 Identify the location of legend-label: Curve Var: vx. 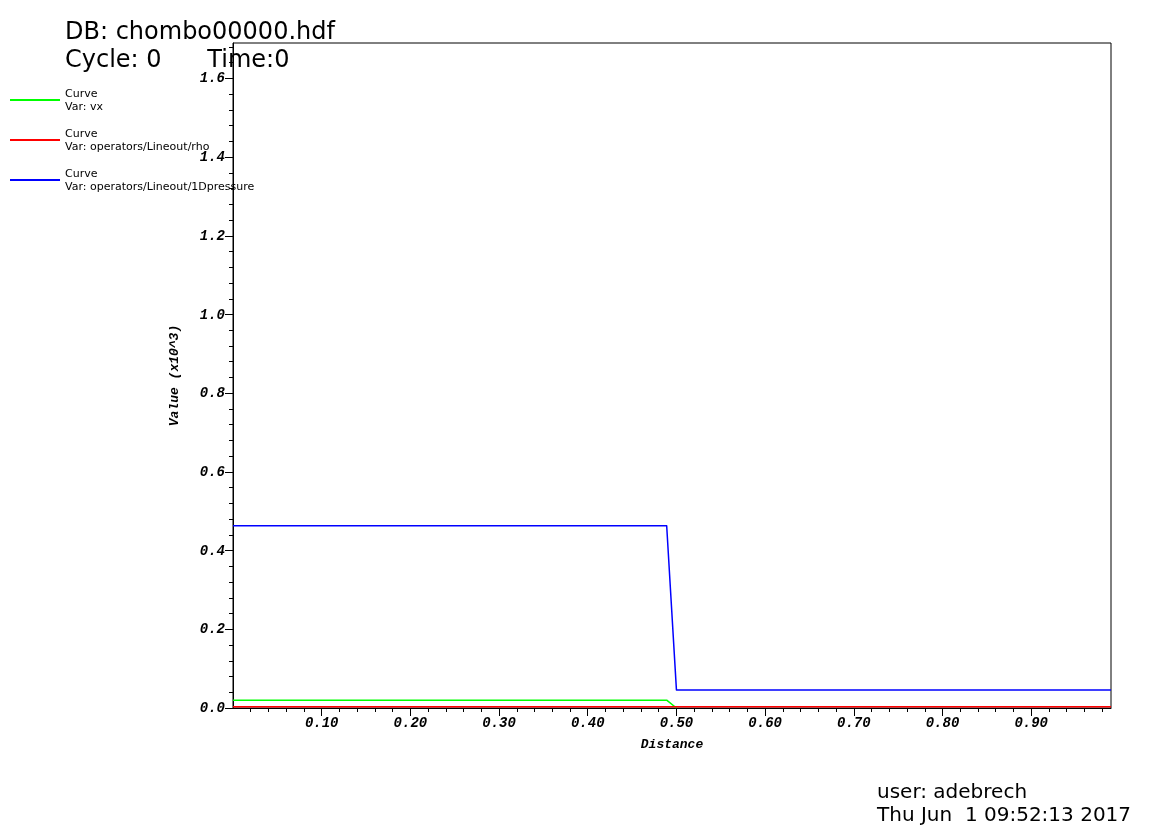
(84, 100).